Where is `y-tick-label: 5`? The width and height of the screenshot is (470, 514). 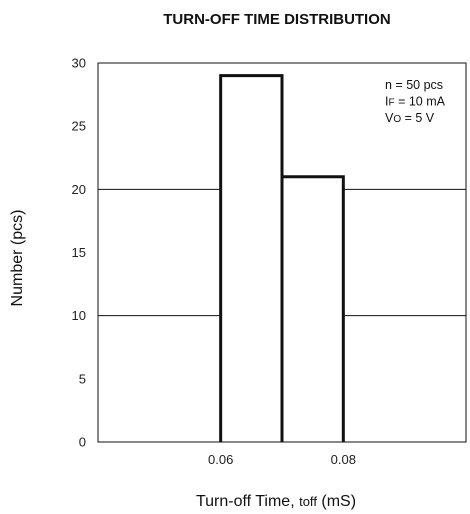 y-tick-label: 5 is located at coordinates (82, 378).